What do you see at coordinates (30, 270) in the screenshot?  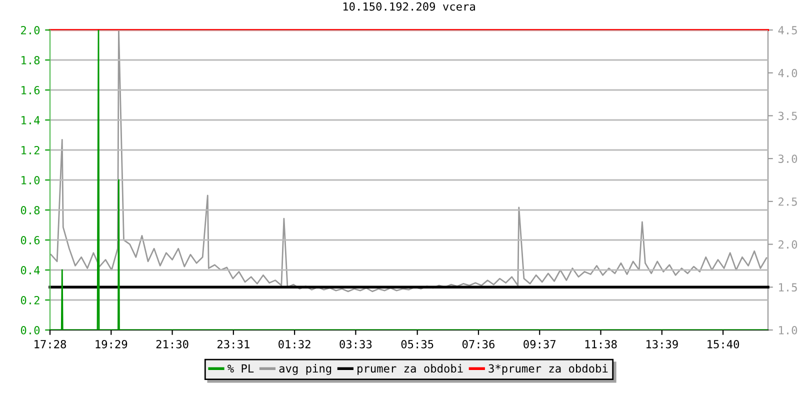 I see `y-tick-label: 0.4` at bounding box center [30, 270].